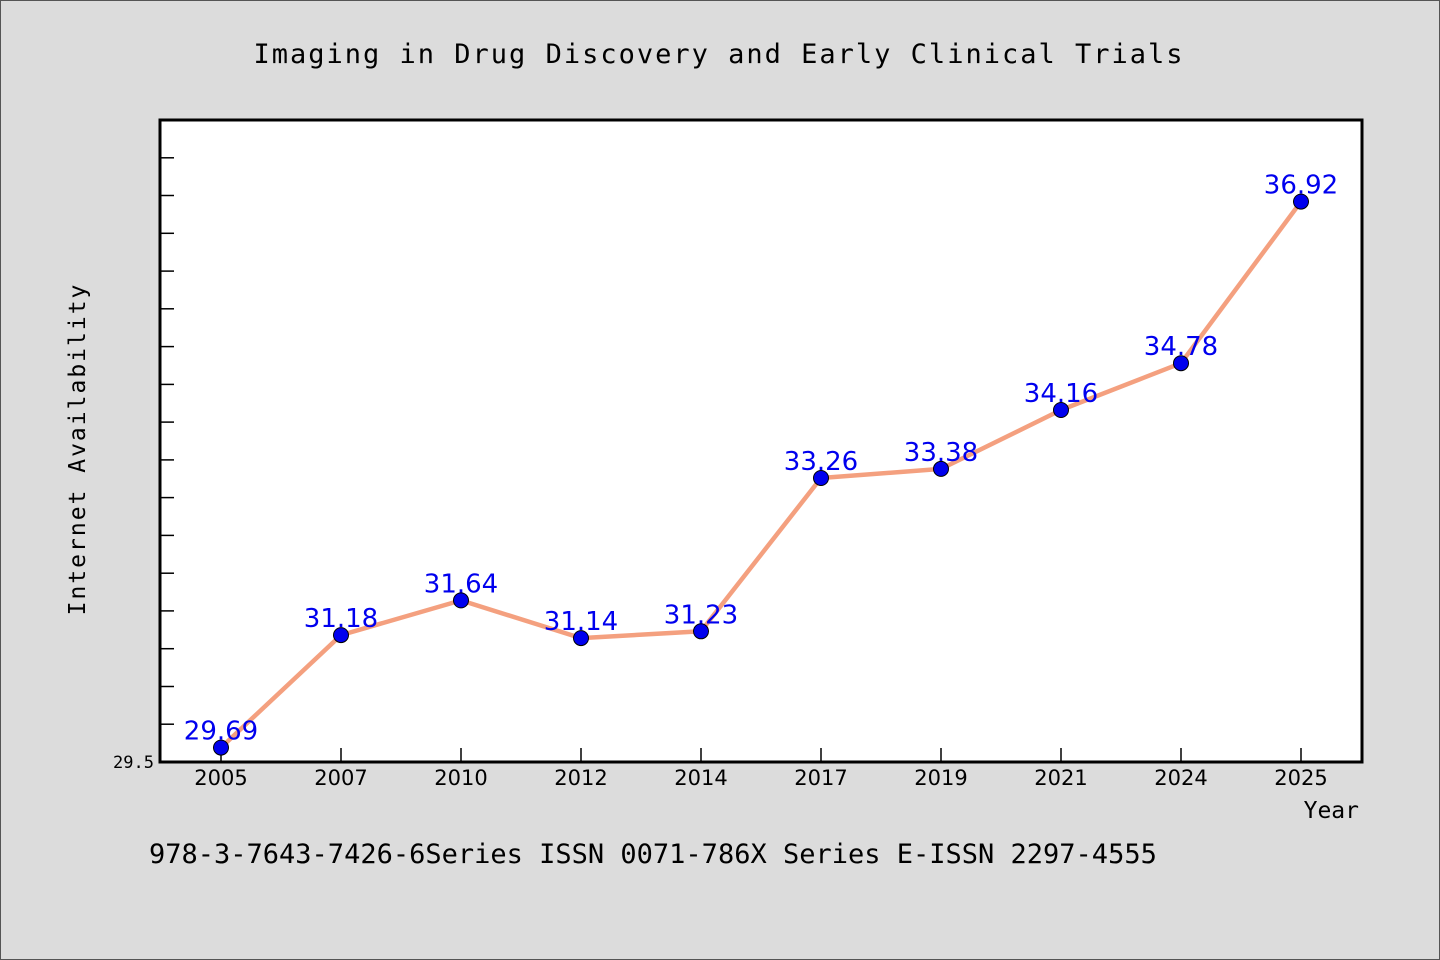 This screenshot has width=1440, height=960. What do you see at coordinates (460, 778) in the screenshot?
I see `x-tick-label: 2010` at bounding box center [460, 778].